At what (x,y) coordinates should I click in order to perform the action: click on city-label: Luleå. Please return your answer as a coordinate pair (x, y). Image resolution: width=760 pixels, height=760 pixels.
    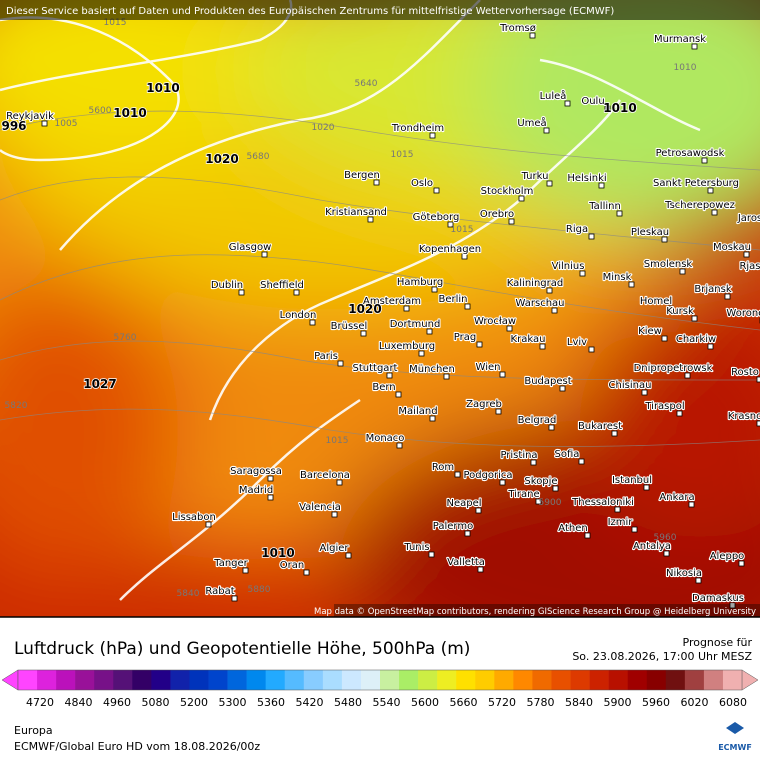
    Looking at the image, I should click on (553, 95).